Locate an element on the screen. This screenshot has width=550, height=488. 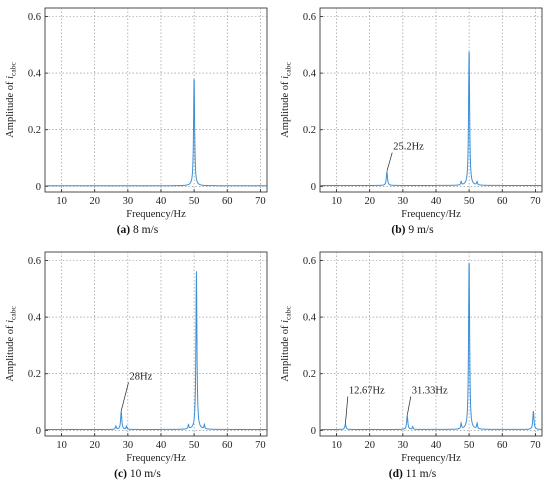
y-tick-label-c-2: 0.4 is located at coordinates (35, 318).